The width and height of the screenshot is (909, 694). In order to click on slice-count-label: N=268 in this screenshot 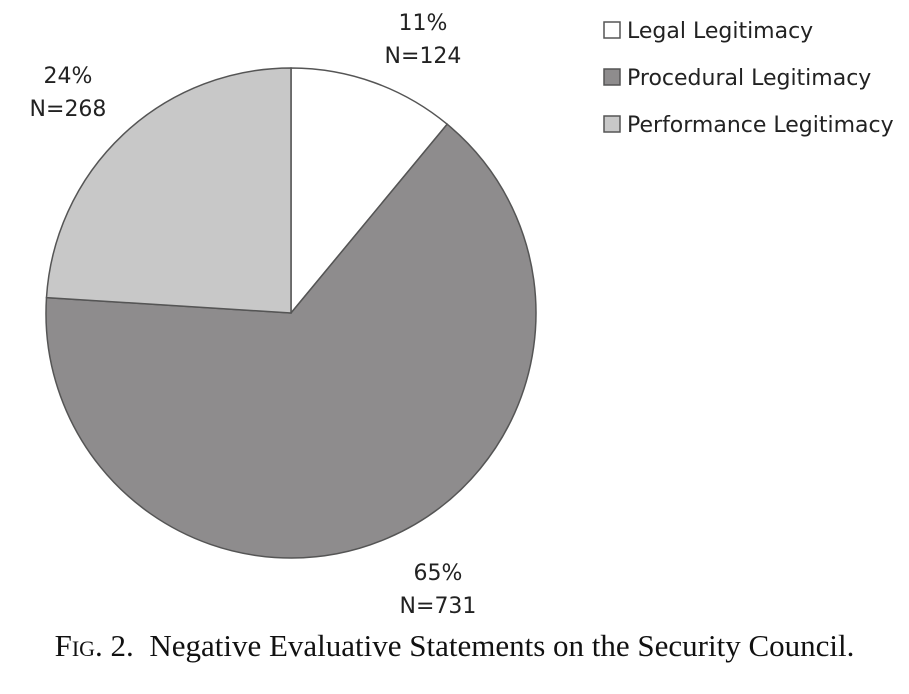, I will do `click(68, 109)`.